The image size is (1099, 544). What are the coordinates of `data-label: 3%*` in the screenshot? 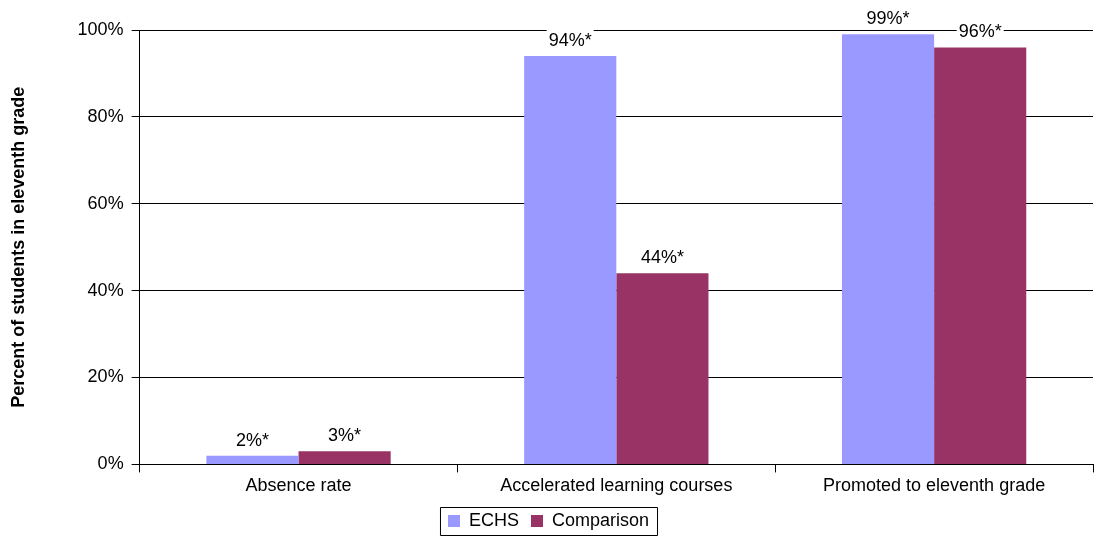 It's located at (345, 435).